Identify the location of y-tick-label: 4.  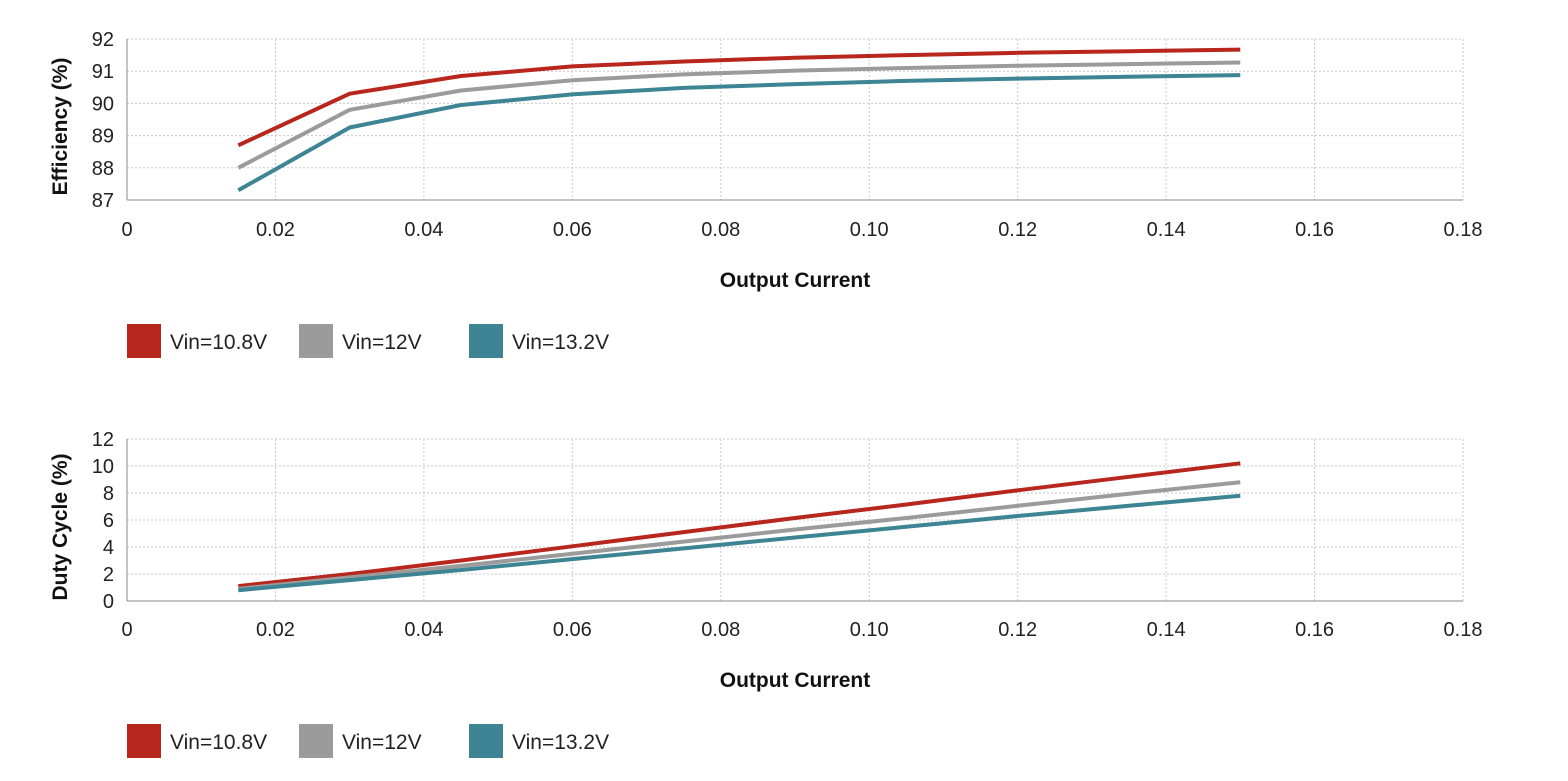
(108, 548).